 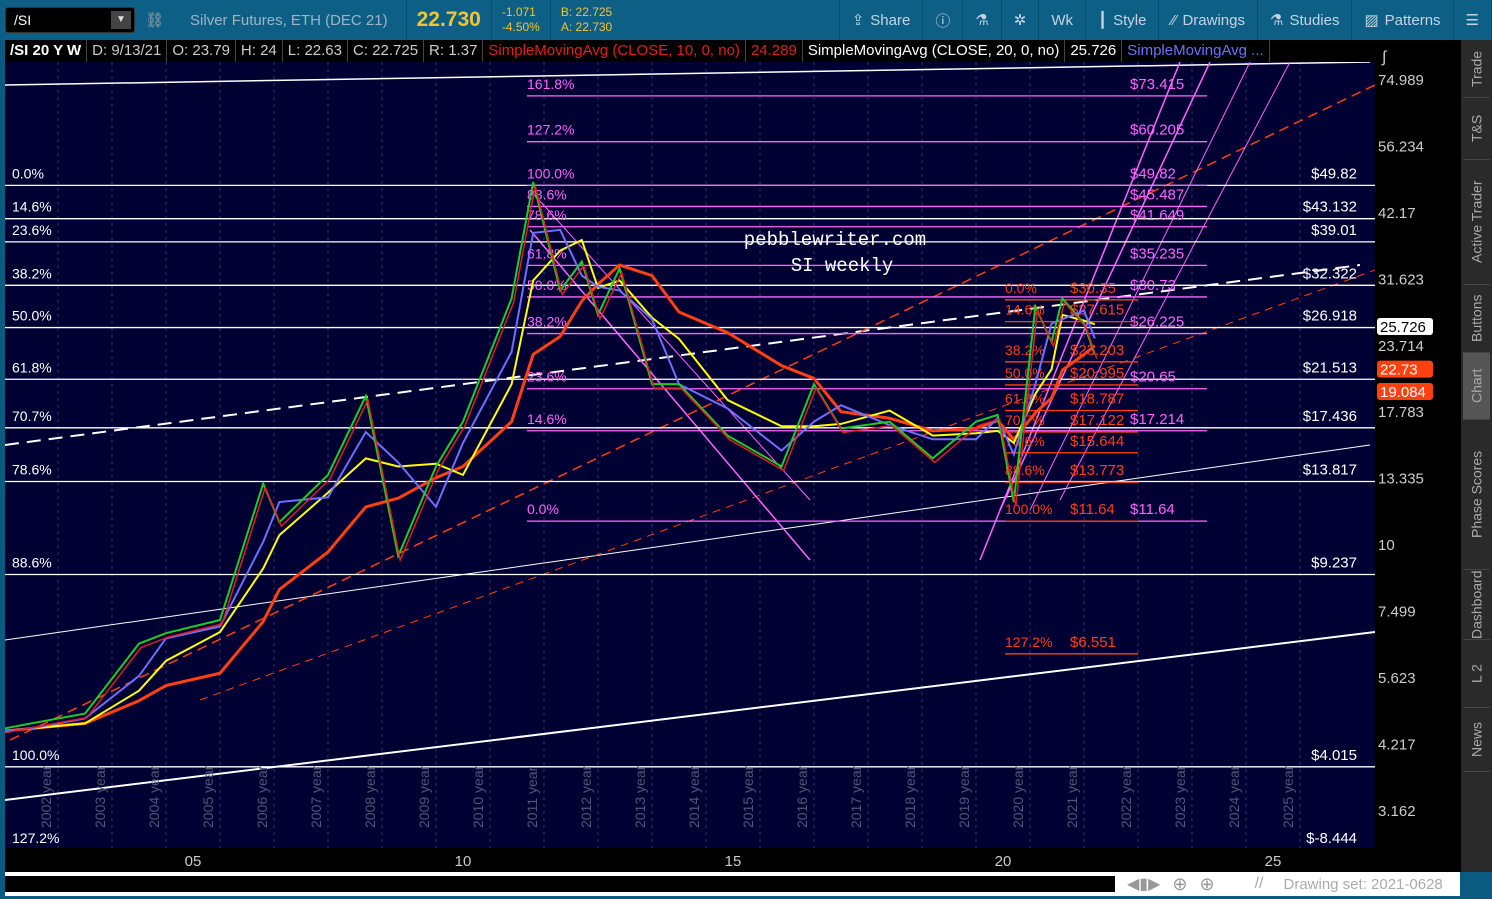 I want to click on year-label: 2021 year, so click(x=1072, y=796).